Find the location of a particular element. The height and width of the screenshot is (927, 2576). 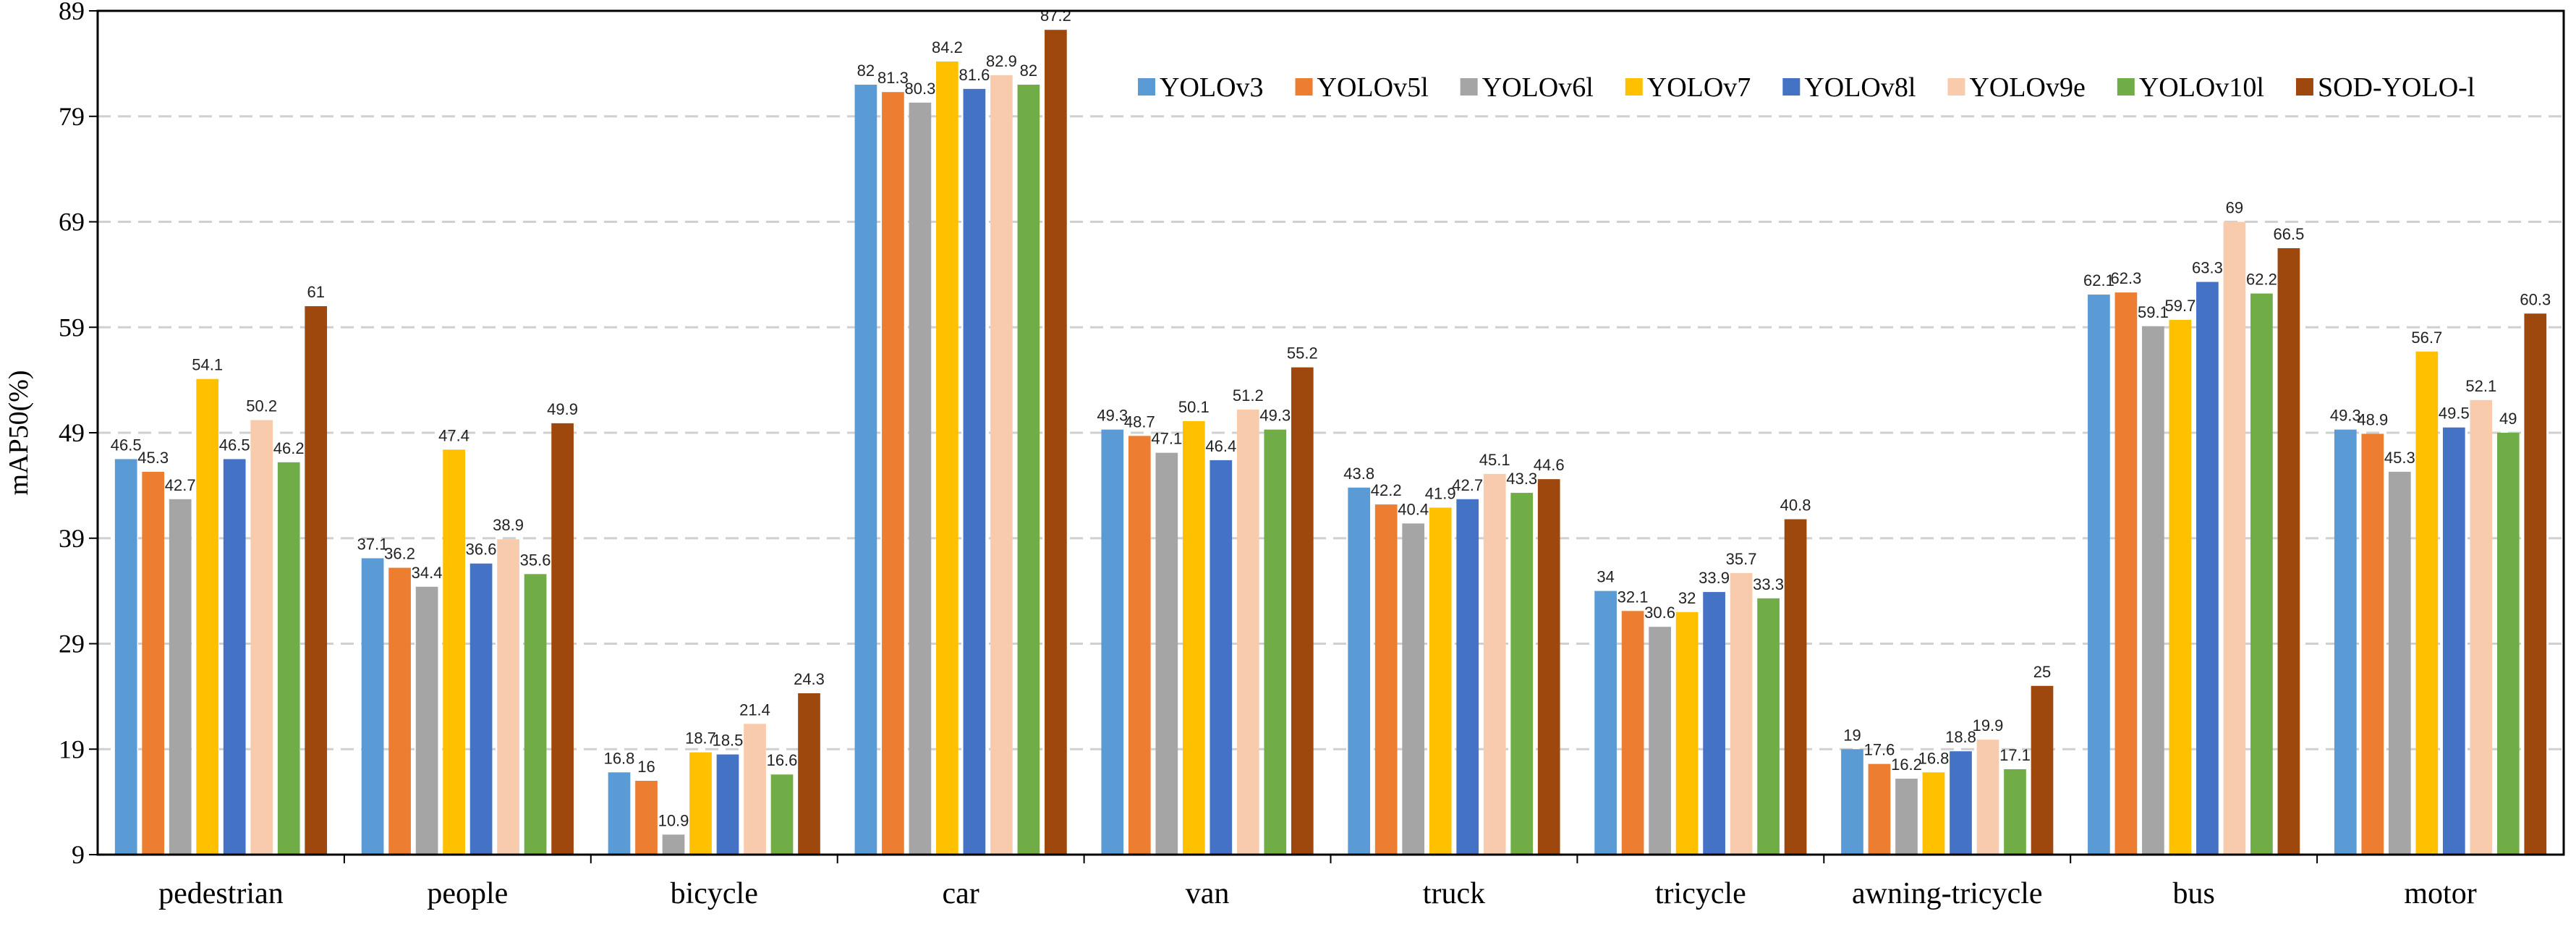

bar-YOLOv5l-awning-tricycle is located at coordinates (1879, 809).